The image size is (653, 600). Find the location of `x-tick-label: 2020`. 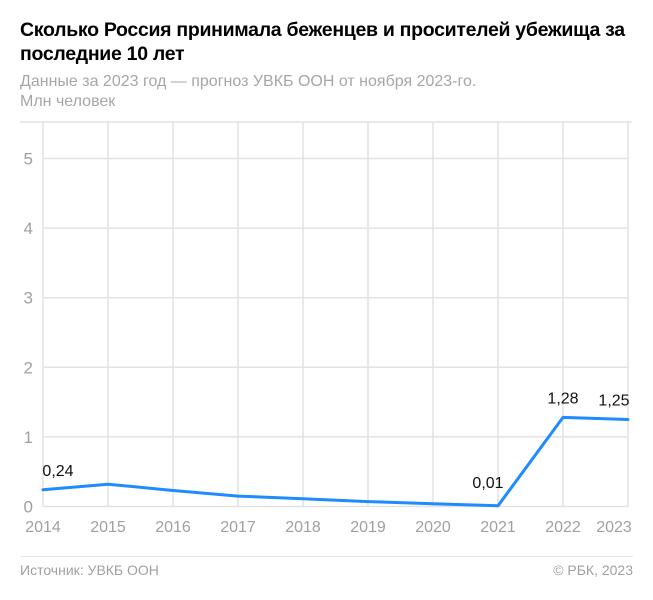

x-tick-label: 2020 is located at coordinates (433, 527).